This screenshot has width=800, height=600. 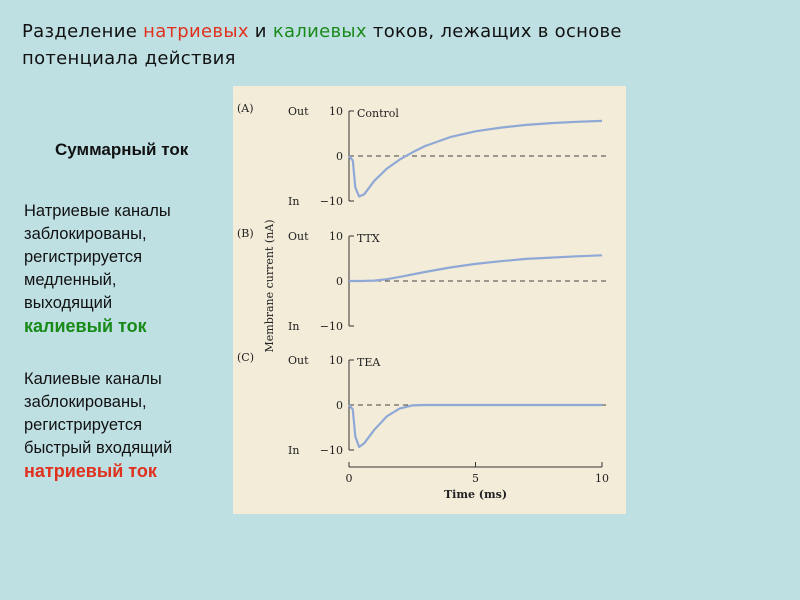 What do you see at coordinates (68, 303) in the screenshot?
I see `p1-line: выходящий` at bounding box center [68, 303].